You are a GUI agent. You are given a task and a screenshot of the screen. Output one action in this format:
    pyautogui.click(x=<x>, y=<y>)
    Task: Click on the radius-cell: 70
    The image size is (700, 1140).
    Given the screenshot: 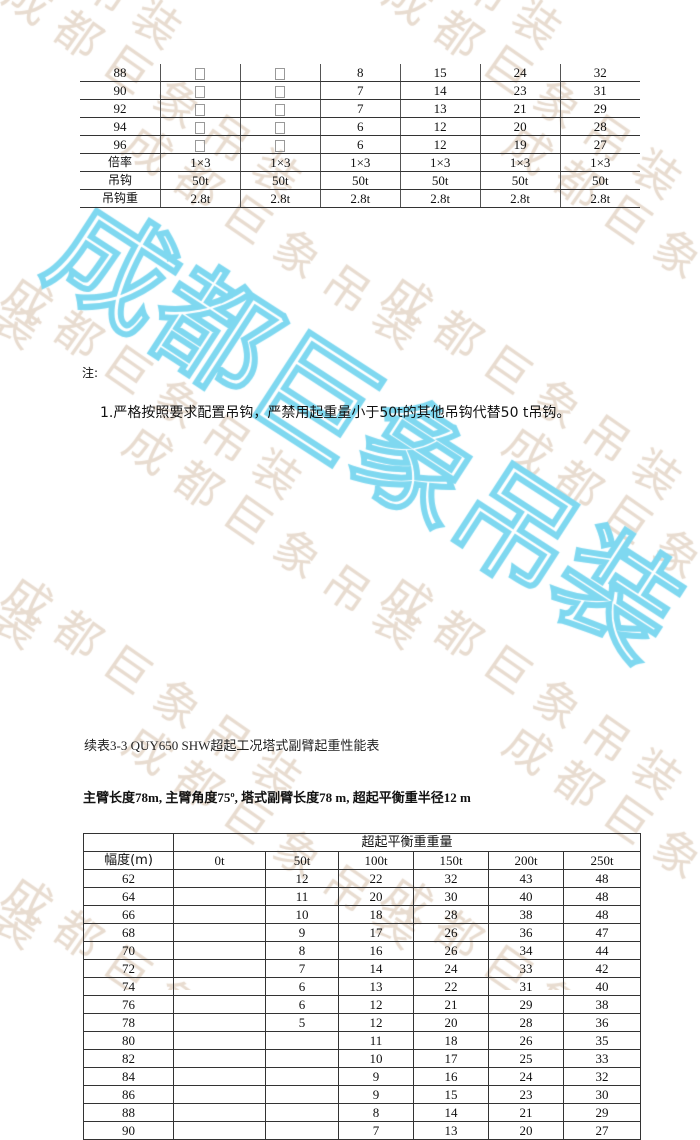 What is the action you would take?
    pyautogui.click(x=128, y=951)
    